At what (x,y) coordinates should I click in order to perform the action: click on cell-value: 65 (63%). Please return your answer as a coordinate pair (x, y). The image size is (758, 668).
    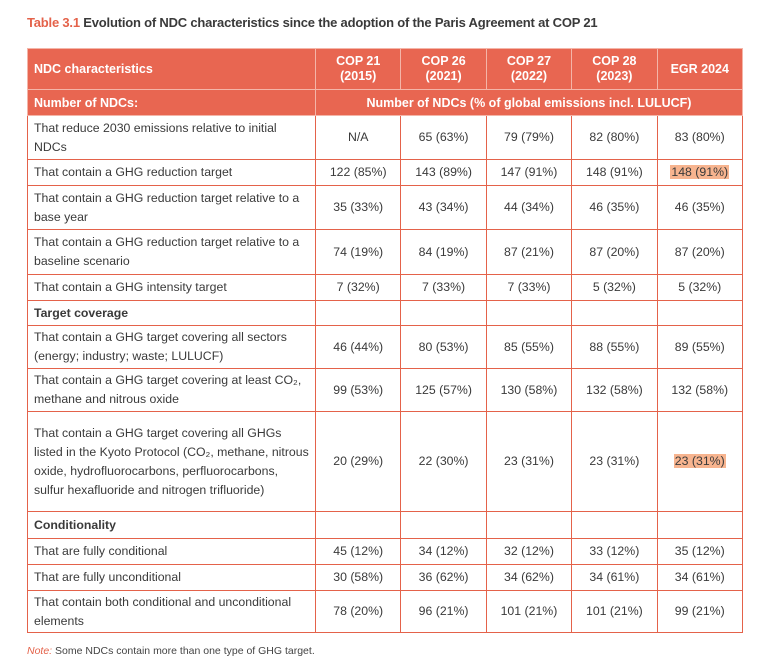
    Looking at the image, I should click on (443, 137).